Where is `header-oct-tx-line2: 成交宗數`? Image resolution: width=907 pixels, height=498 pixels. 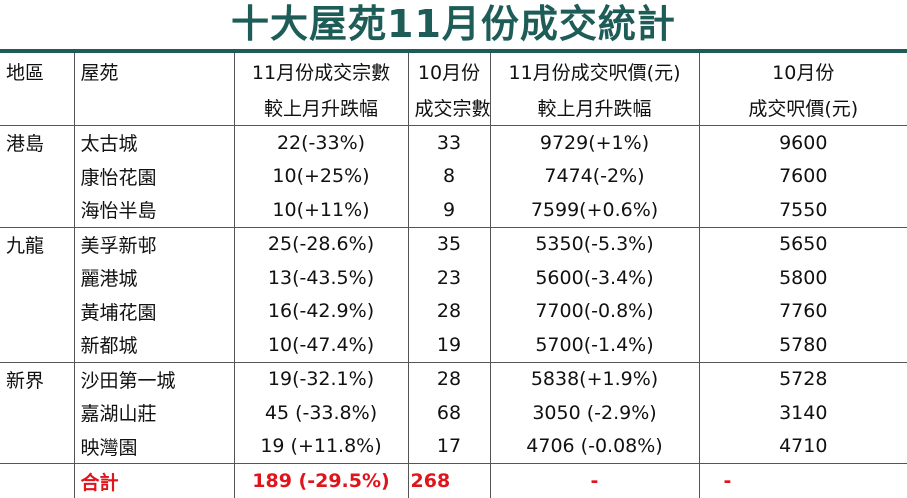
header-oct-tx-line2: 成交宗數 is located at coordinates (449, 107).